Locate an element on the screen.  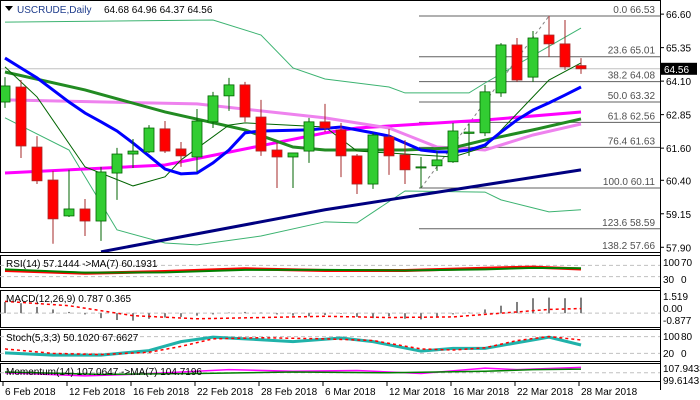
rsi-axis-label: 100 is located at coordinates (671, 263).